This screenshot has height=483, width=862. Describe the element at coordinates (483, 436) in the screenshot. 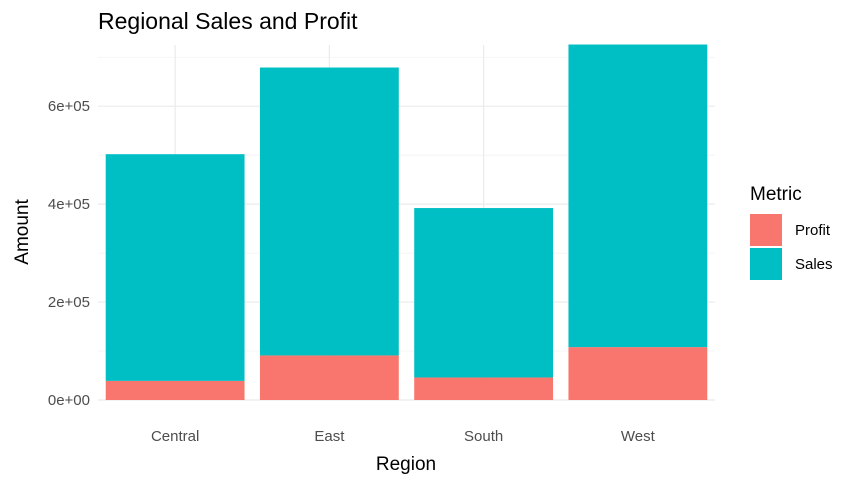

I see `x-tick-label: South` at that location.